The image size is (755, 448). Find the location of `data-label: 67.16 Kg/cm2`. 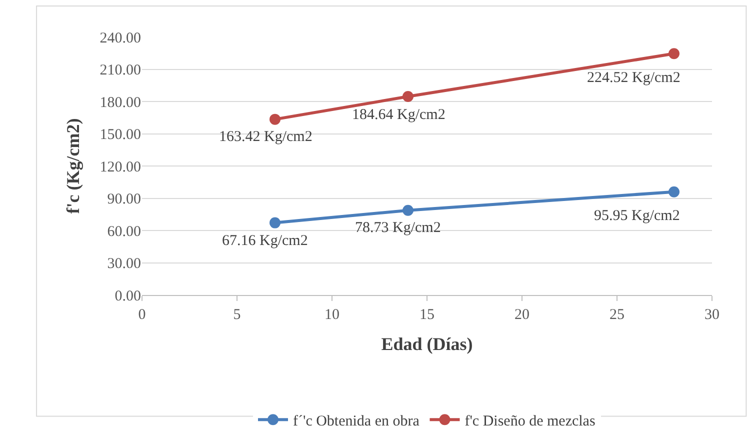

data-label: 67.16 Kg/cm2 is located at coordinates (265, 241).